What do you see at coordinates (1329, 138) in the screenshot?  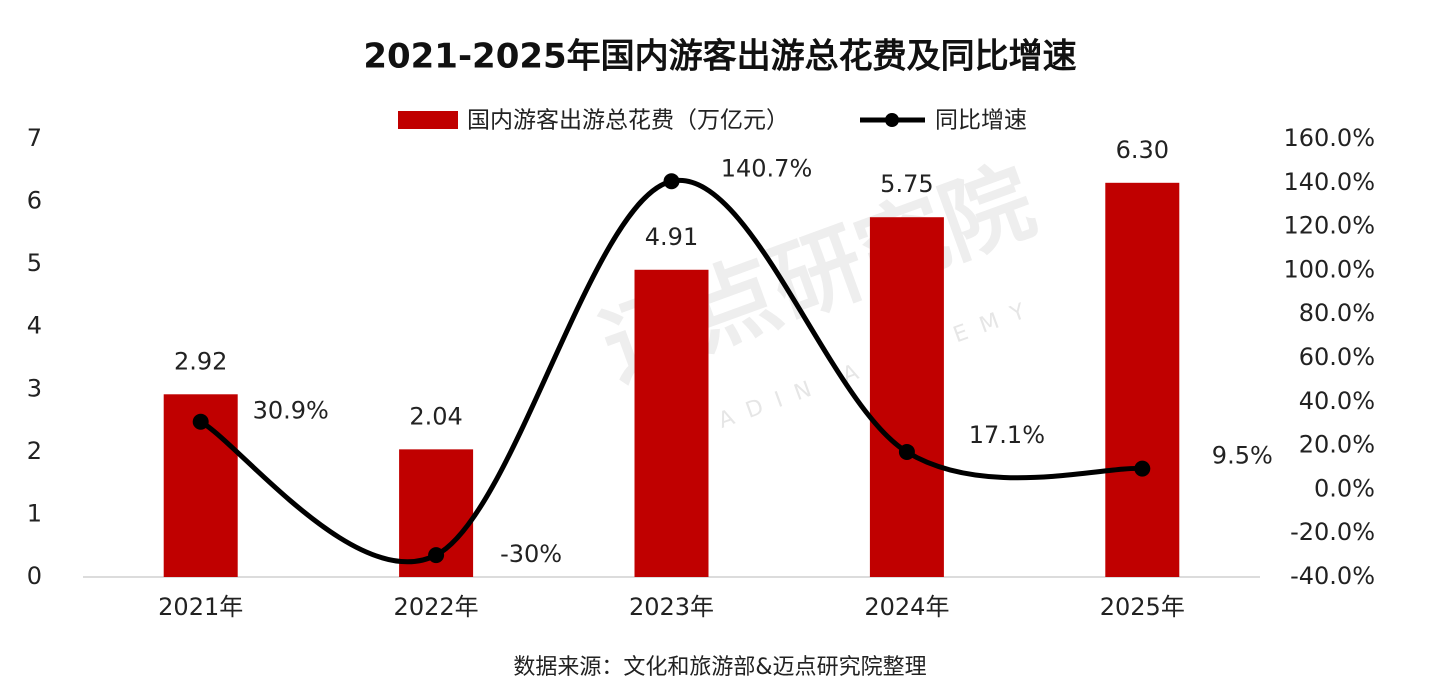 I see `y2-tick-label: 160.0%` at bounding box center [1329, 138].